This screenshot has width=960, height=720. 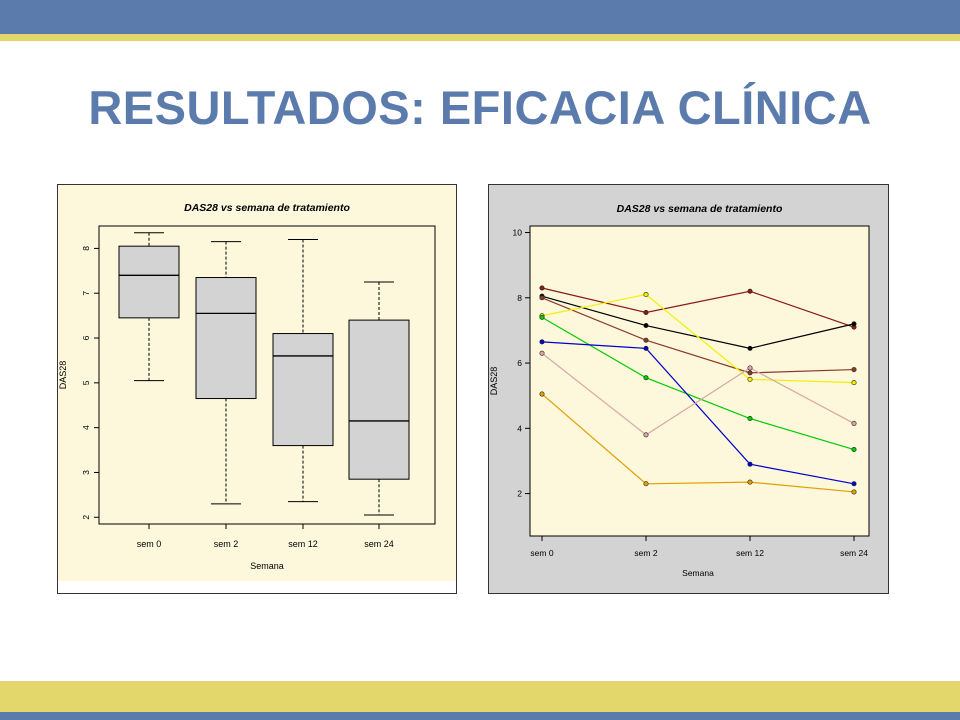 What do you see at coordinates (86, 472) in the screenshot?
I see `y-tick-label: 3` at bounding box center [86, 472].